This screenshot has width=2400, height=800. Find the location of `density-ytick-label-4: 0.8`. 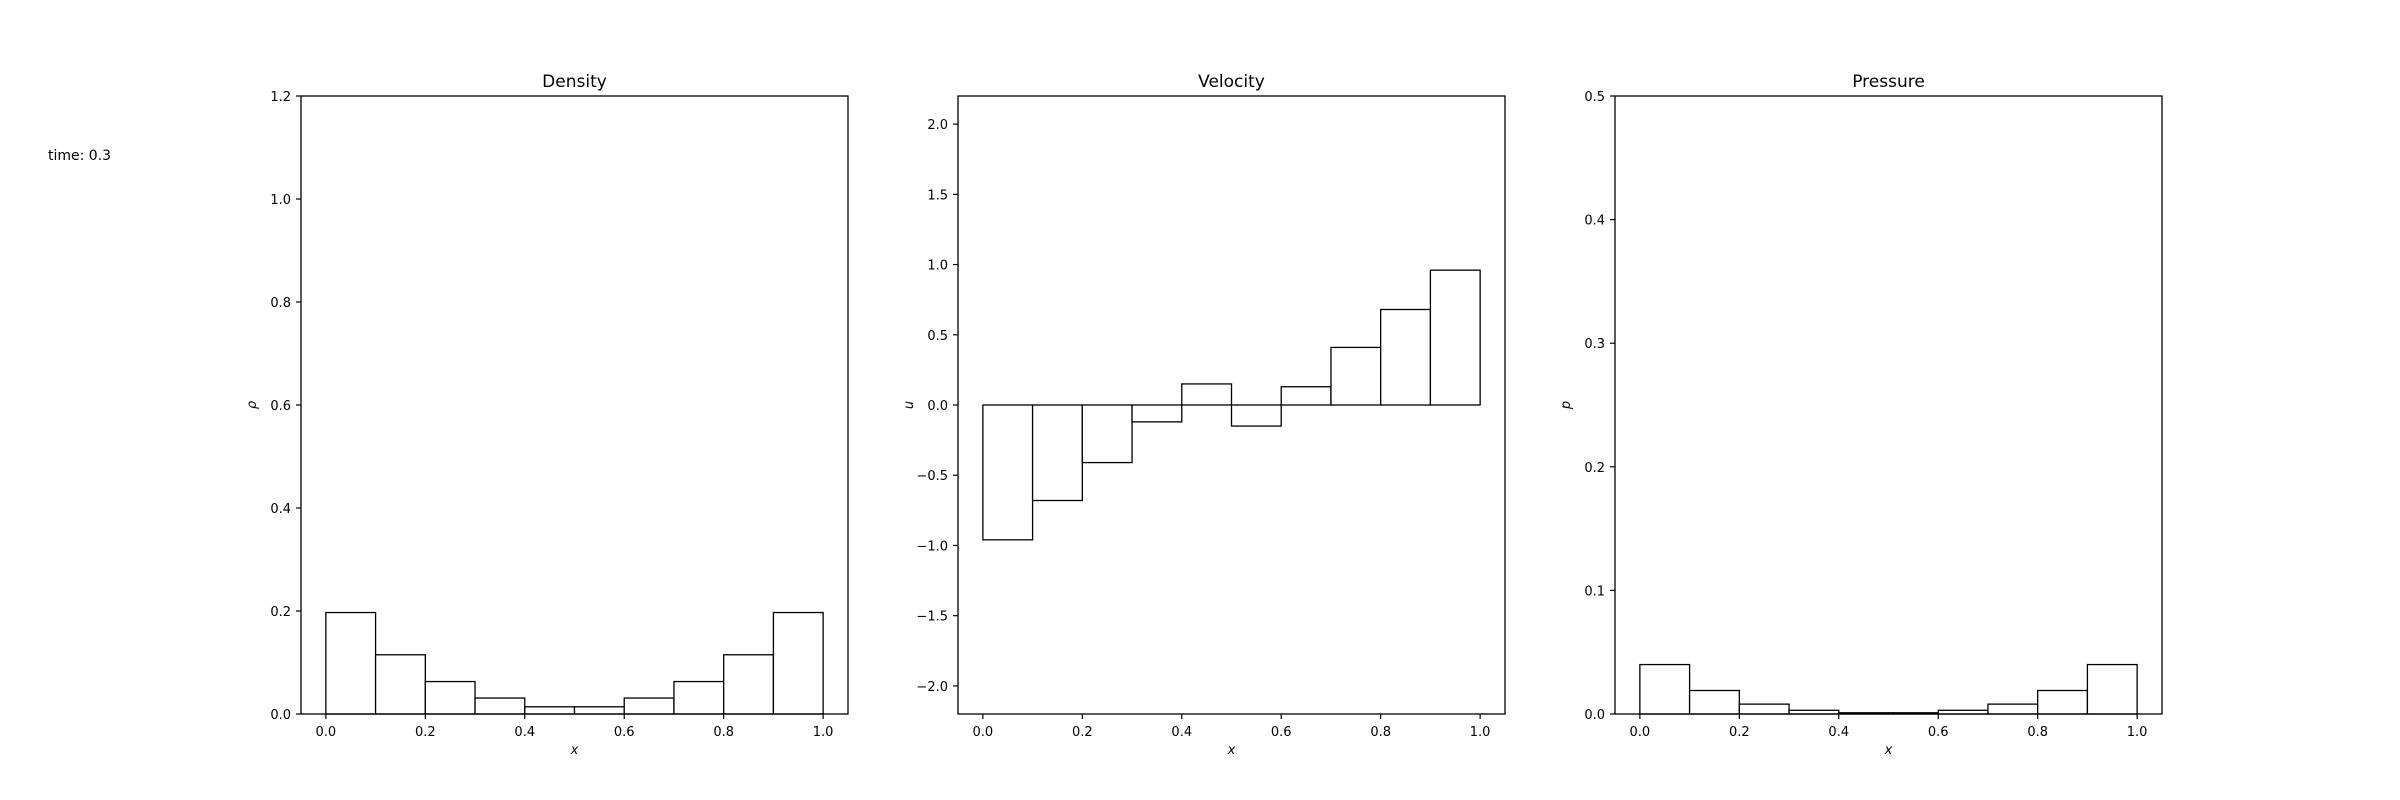

density-ytick-label-4: 0.8 is located at coordinates (280, 303).